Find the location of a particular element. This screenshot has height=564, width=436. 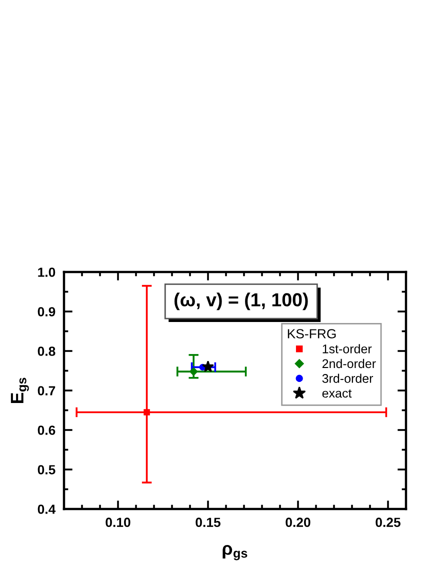

y-tick-label: 0.5 is located at coordinates (47, 469).